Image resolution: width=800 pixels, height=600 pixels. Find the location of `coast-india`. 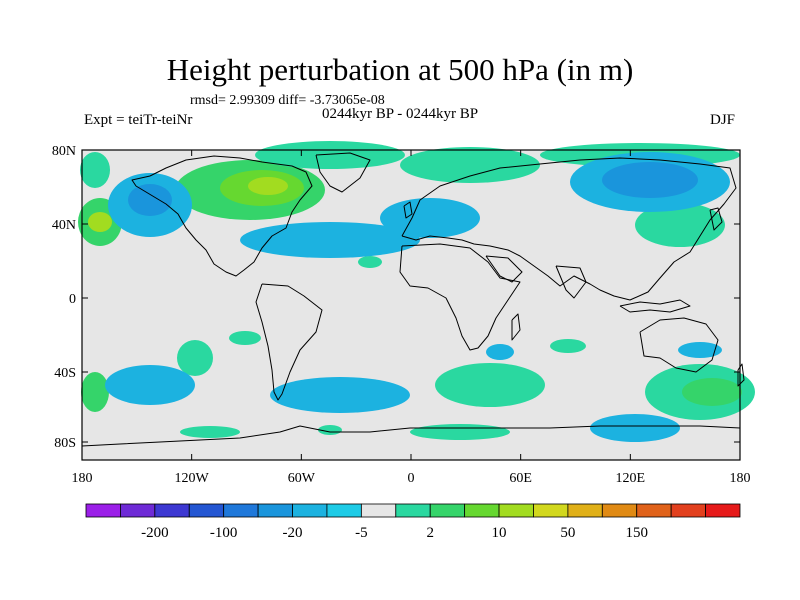

coast-india is located at coordinates (571, 282).